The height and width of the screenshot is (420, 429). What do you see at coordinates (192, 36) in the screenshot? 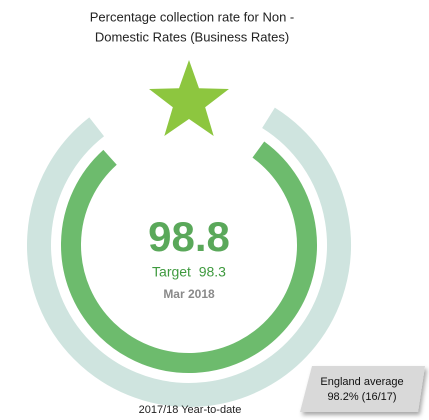
I see `title: Domestic Rates (Business Rates)` at bounding box center [192, 36].